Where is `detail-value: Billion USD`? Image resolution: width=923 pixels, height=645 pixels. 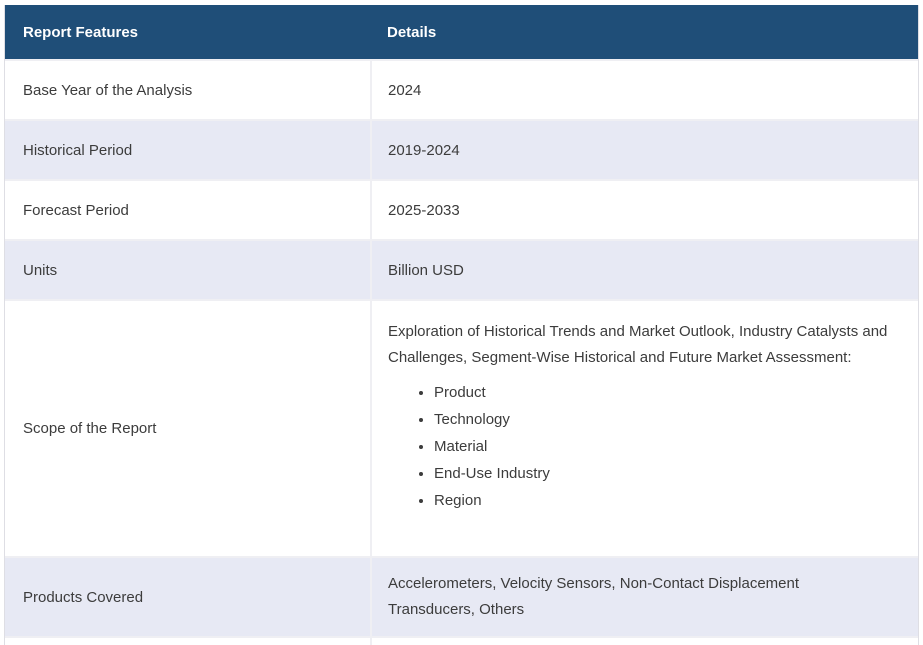
detail-value: Billion USD is located at coordinates (644, 270).